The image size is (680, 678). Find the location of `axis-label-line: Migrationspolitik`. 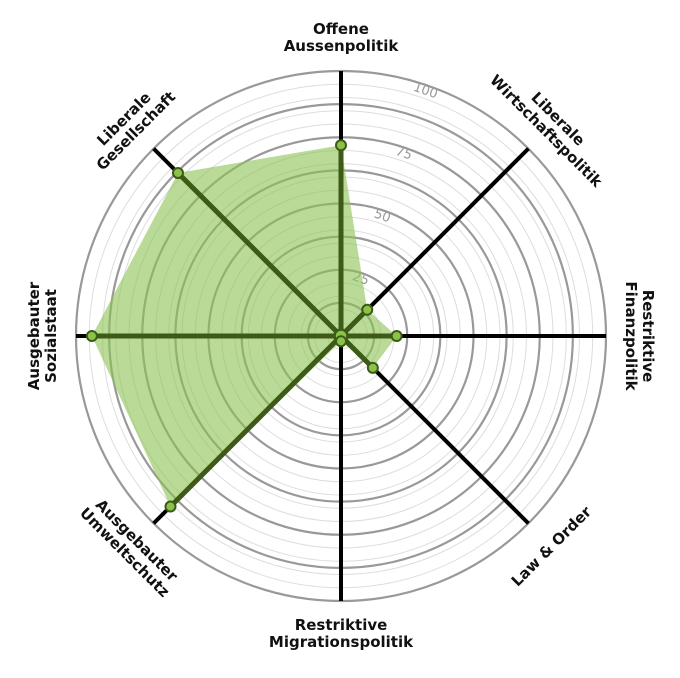

axis-label-line: Migrationspolitik is located at coordinates (341, 642).